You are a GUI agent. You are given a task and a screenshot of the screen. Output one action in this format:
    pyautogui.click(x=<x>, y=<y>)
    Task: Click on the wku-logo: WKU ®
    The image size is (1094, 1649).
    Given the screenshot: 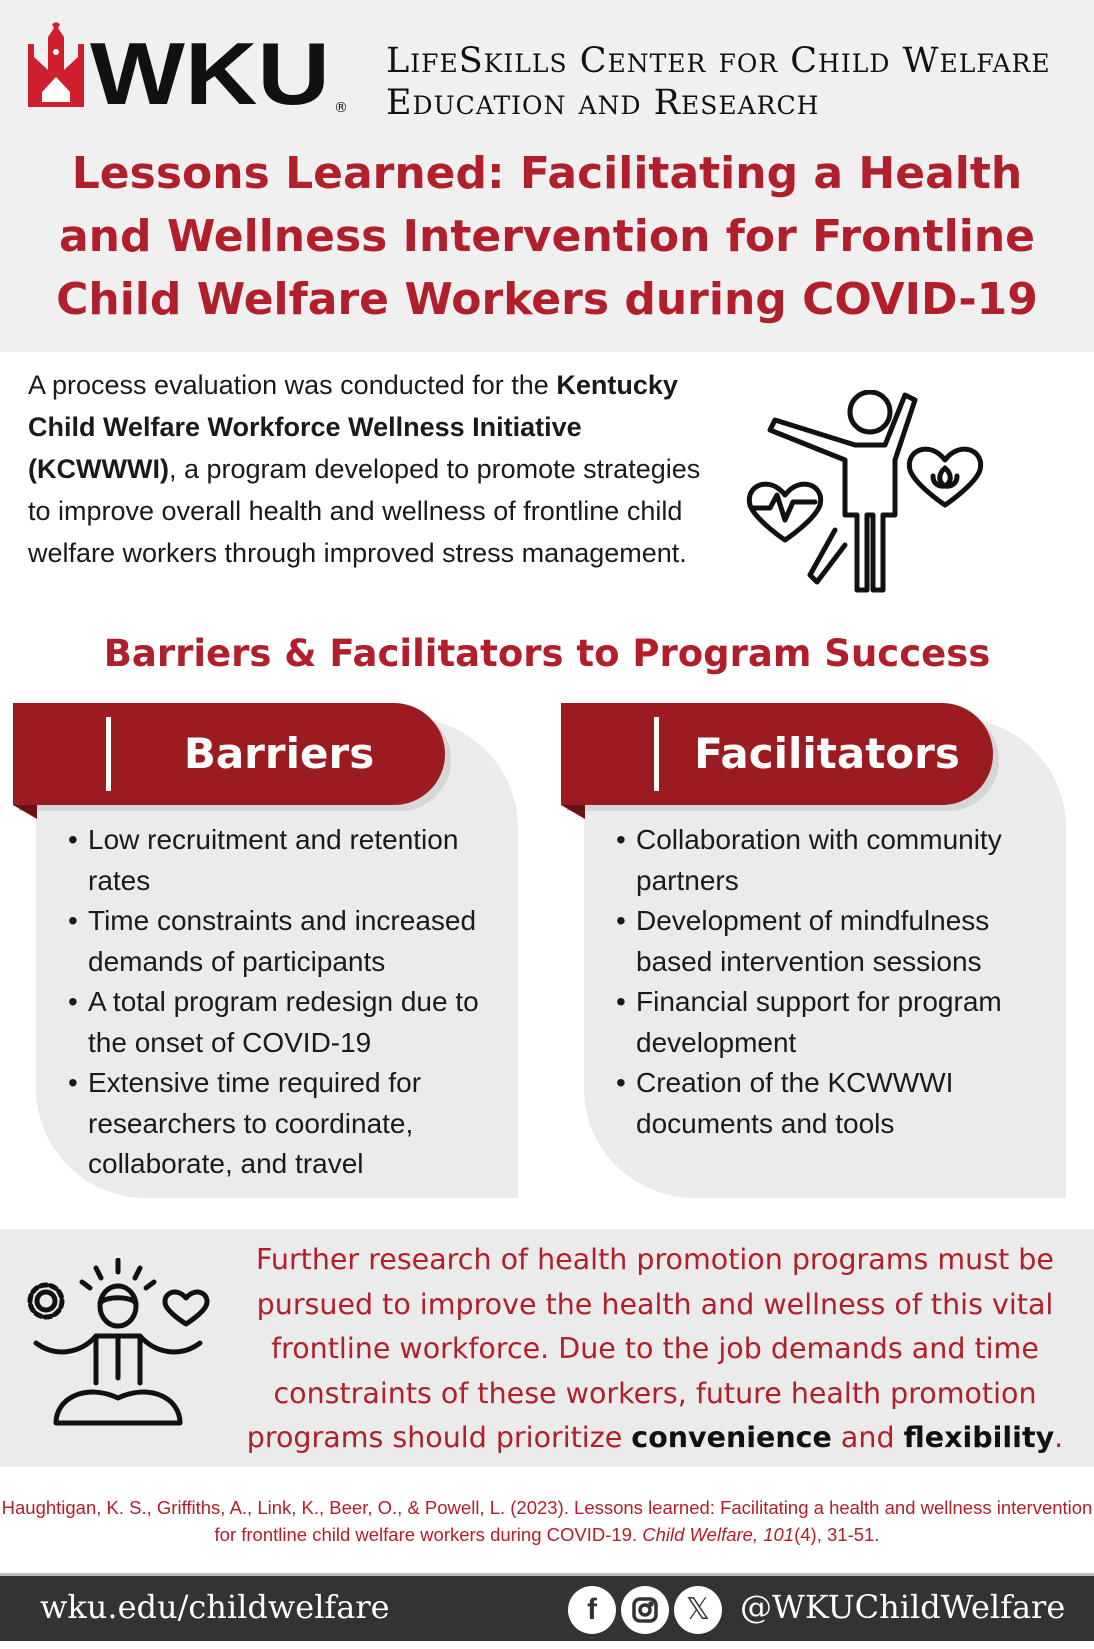 What is the action you would take?
    pyautogui.click(x=188, y=72)
    